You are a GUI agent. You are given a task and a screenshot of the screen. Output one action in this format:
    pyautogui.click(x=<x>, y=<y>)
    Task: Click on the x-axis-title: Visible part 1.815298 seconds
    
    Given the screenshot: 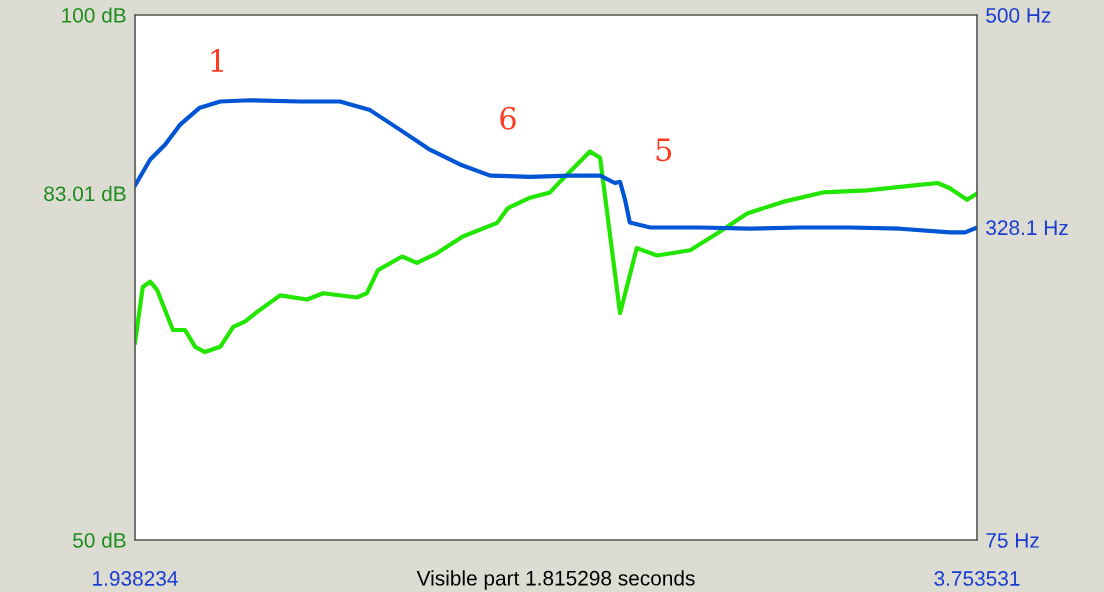 What is the action you would take?
    pyautogui.click(x=555, y=580)
    